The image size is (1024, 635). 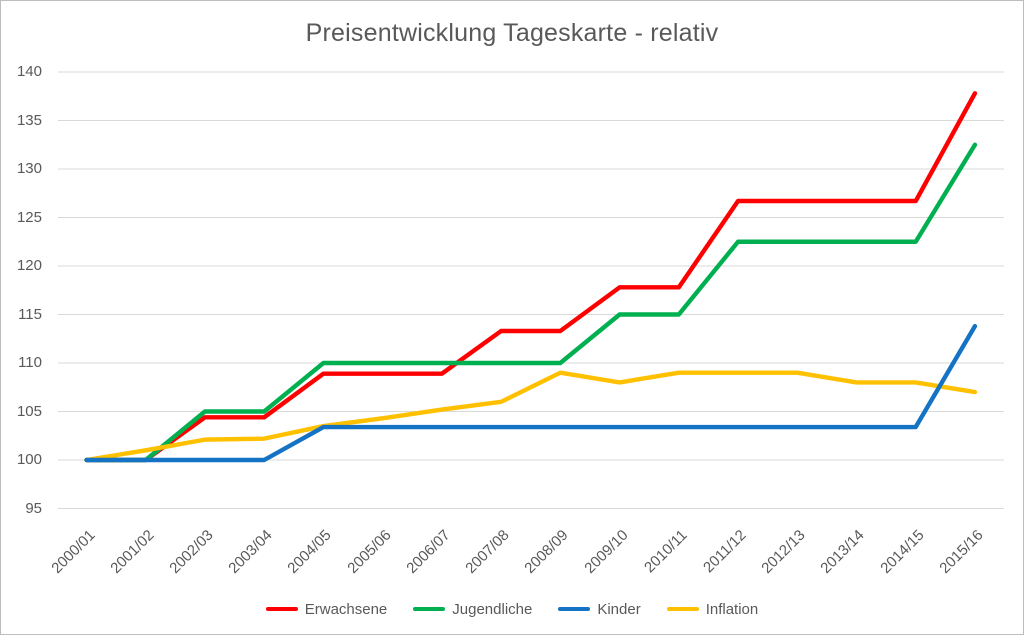 I want to click on y-axis-label: 100, so click(x=29, y=459).